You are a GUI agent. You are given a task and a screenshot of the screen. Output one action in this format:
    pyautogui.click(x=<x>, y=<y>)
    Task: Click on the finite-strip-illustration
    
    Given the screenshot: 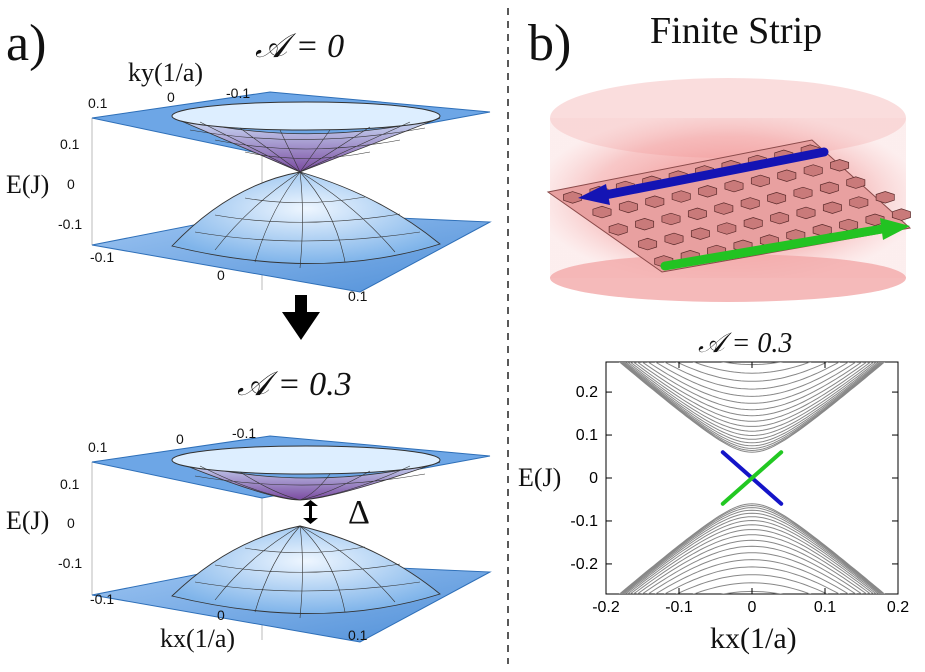 What is the action you would take?
    pyautogui.click(x=729, y=190)
    